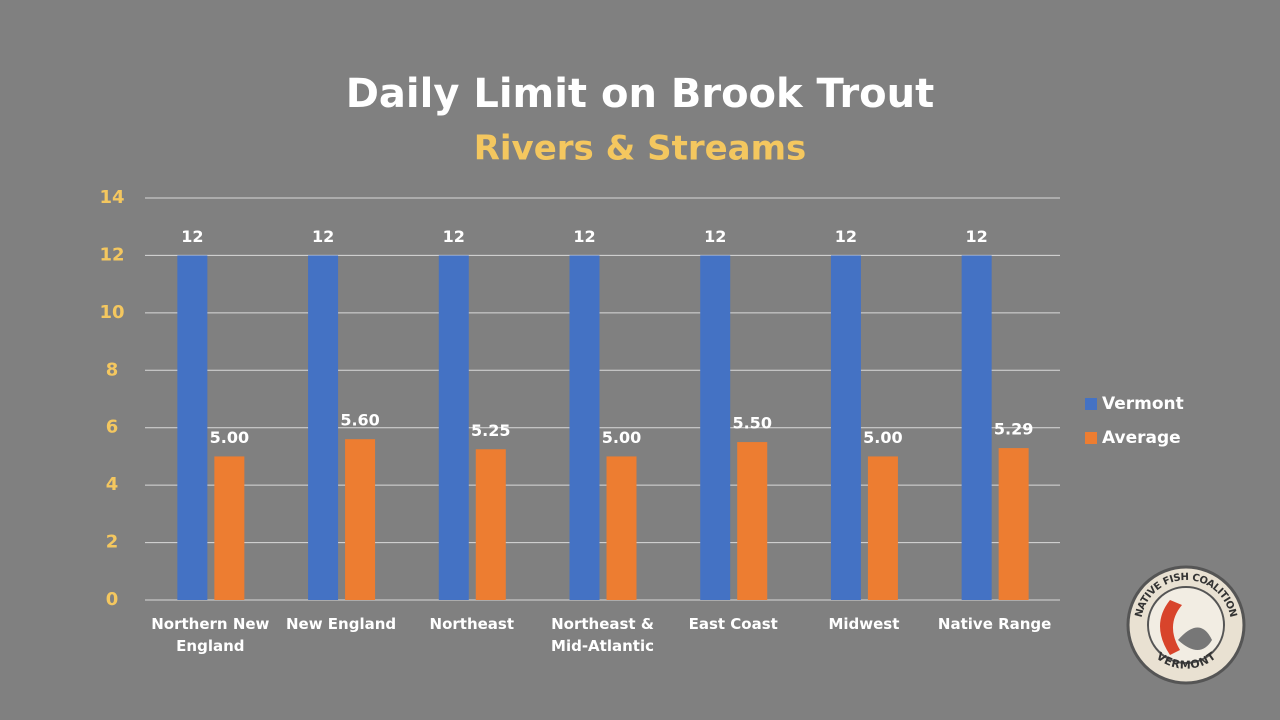  What do you see at coordinates (112, 599) in the screenshot?
I see `y-tick-label: 0` at bounding box center [112, 599].